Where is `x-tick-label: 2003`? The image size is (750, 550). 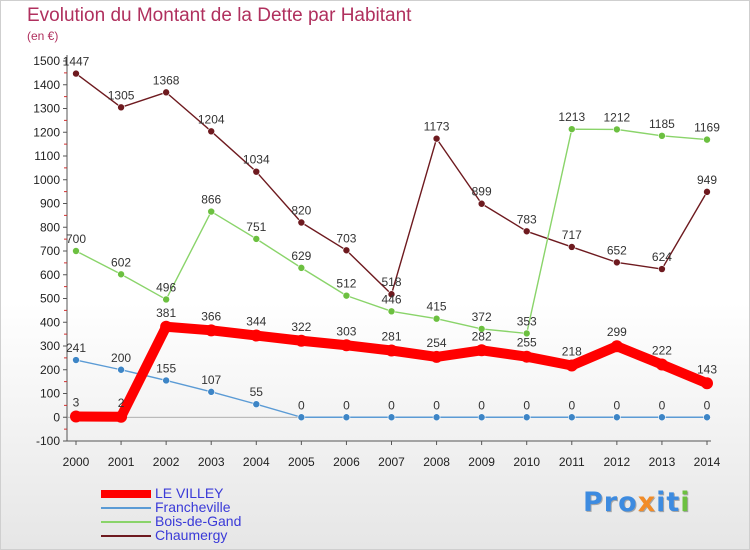 x-tick-label: 2003 is located at coordinates (211, 462).